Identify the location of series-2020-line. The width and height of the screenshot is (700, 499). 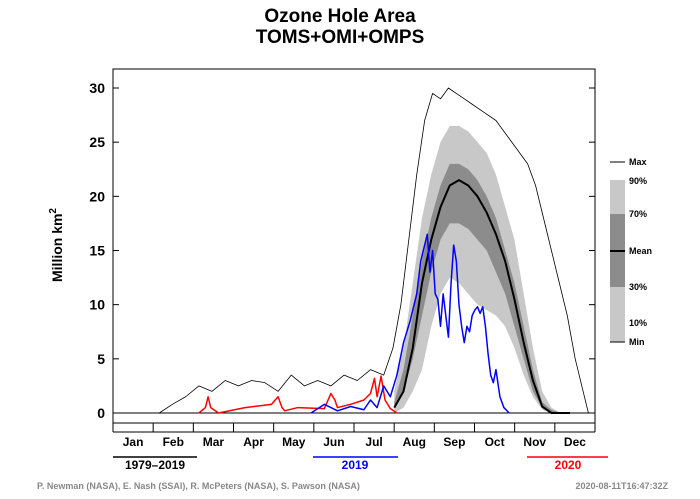
(298, 394).